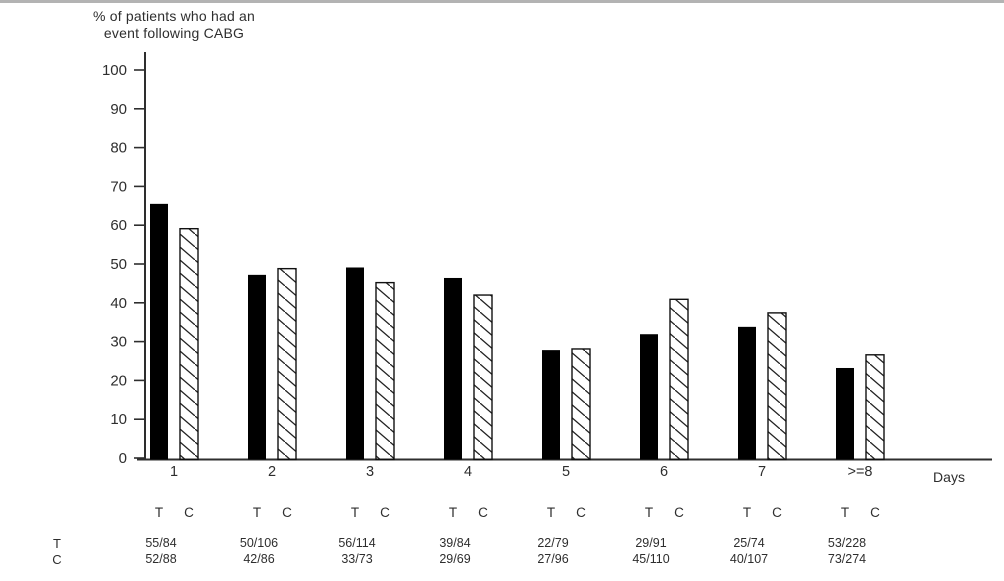 The height and width of the screenshot is (581, 1004). Describe the element at coordinates (566, 472) in the screenshot. I see `x-category-label-5: 5` at that location.